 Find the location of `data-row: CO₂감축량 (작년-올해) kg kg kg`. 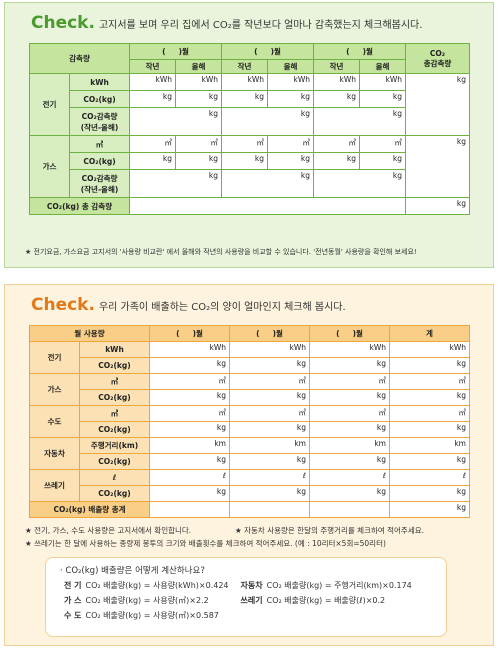

data-row: CO₂감축량 (작년-올해) kg kg kg is located at coordinates (250, 183).